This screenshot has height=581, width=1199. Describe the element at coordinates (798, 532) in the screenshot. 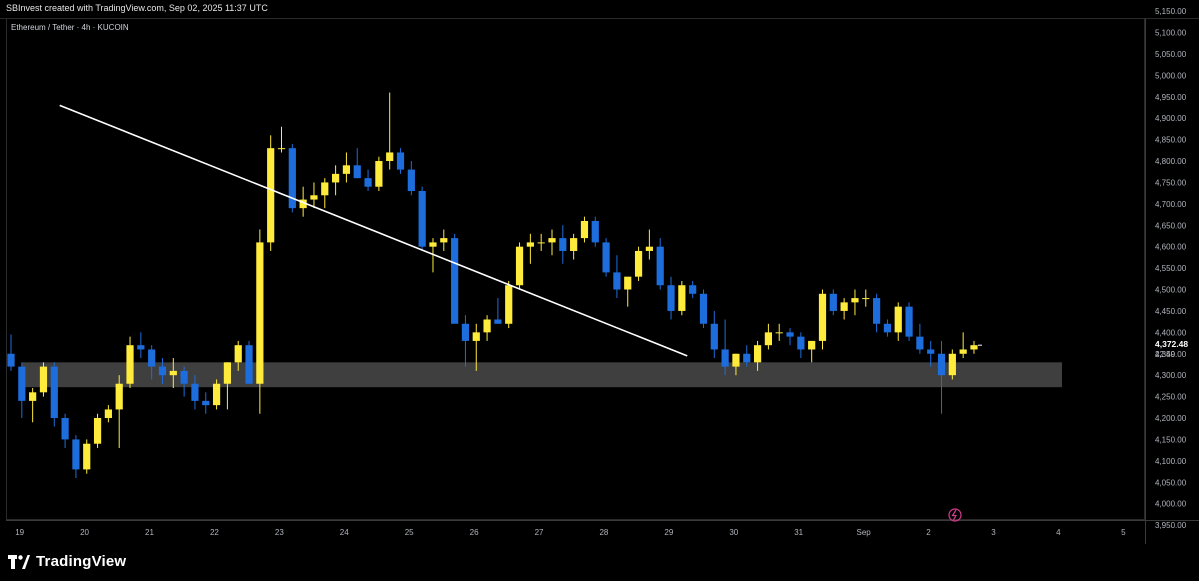

I see `time-tick-label: 31` at that location.